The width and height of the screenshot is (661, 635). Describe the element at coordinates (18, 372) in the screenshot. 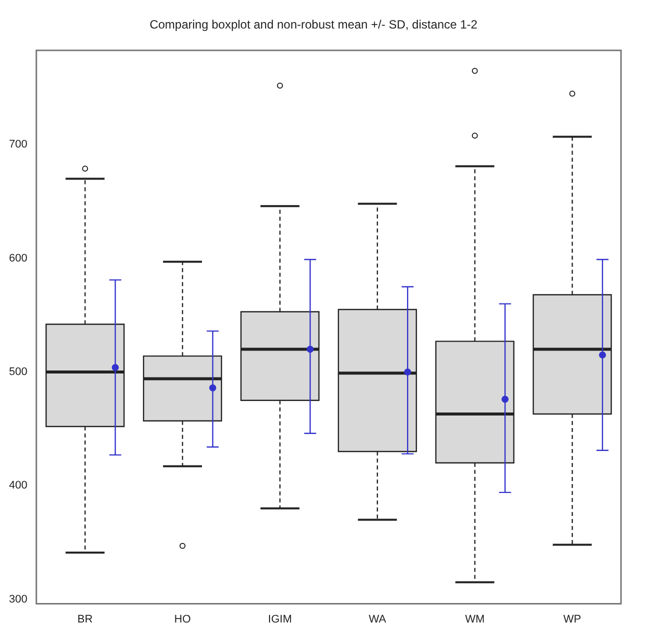

I see `y-tick-label: 500` at that location.